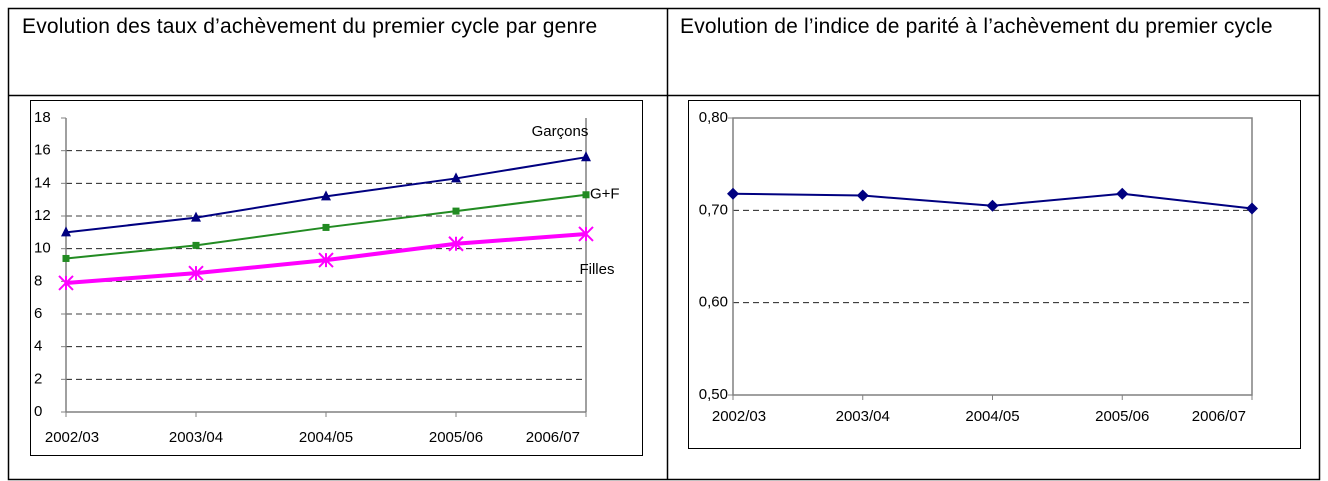 Image resolution: width=1328 pixels, height=481 pixels. What do you see at coordinates (596, 269) in the screenshot?
I see `series-label: Filles` at bounding box center [596, 269].